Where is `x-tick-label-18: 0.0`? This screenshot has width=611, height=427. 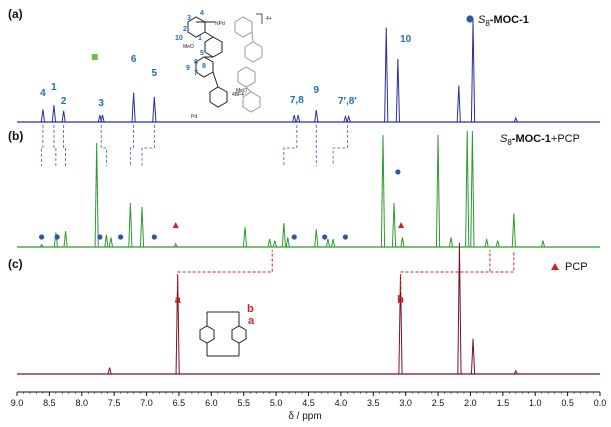 x-tick-label-18: 0.0 is located at coordinates (600, 403).